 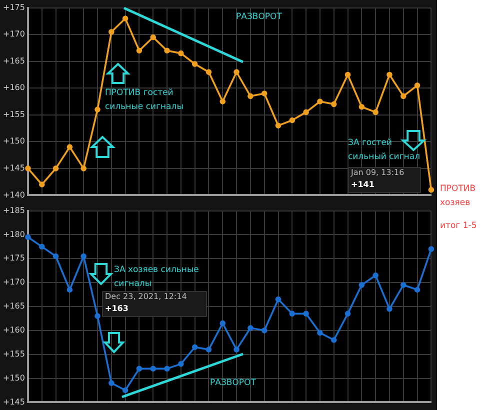 What do you see at coordinates (157, 277) in the screenshot?
I see `annotation: ЗА хозяев сильные сигналы` at bounding box center [157, 277].